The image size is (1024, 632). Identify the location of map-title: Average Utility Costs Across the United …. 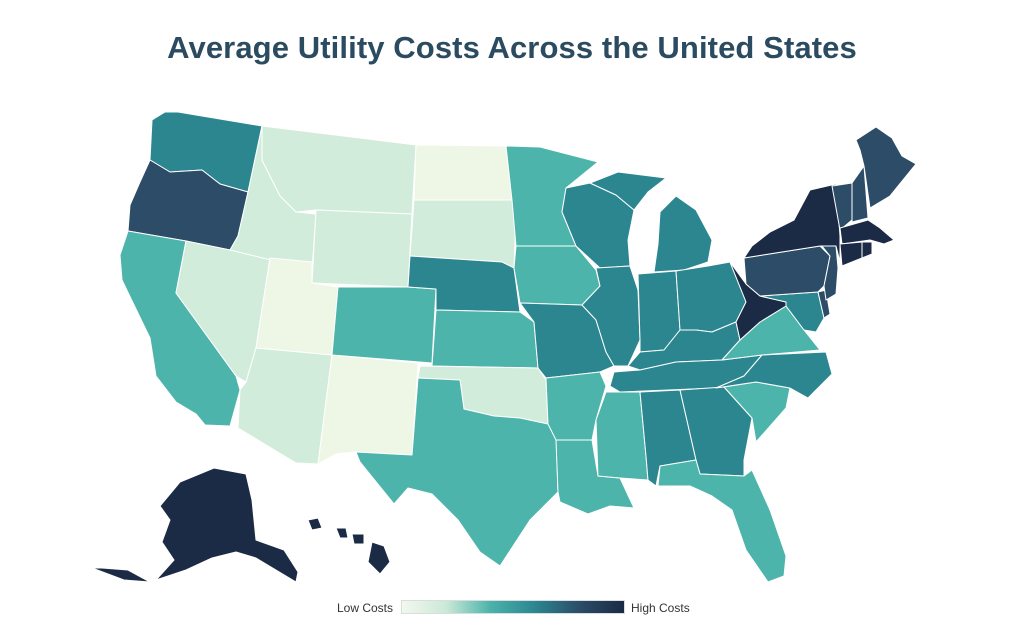
(512, 47).